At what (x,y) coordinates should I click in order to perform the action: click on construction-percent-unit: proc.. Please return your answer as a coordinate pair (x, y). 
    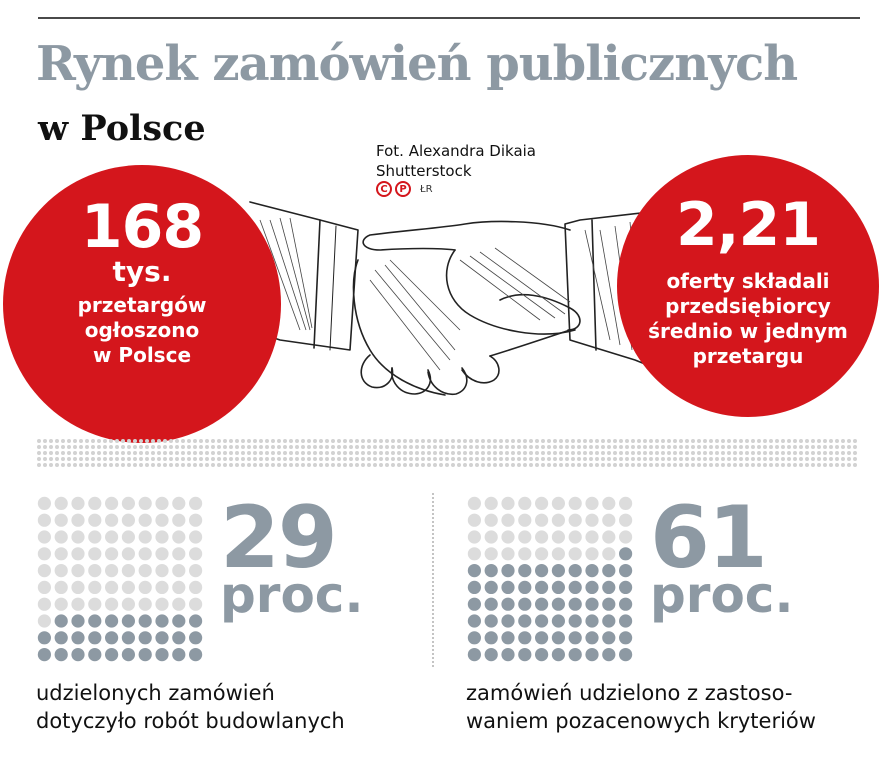
    Looking at the image, I should click on (292, 595).